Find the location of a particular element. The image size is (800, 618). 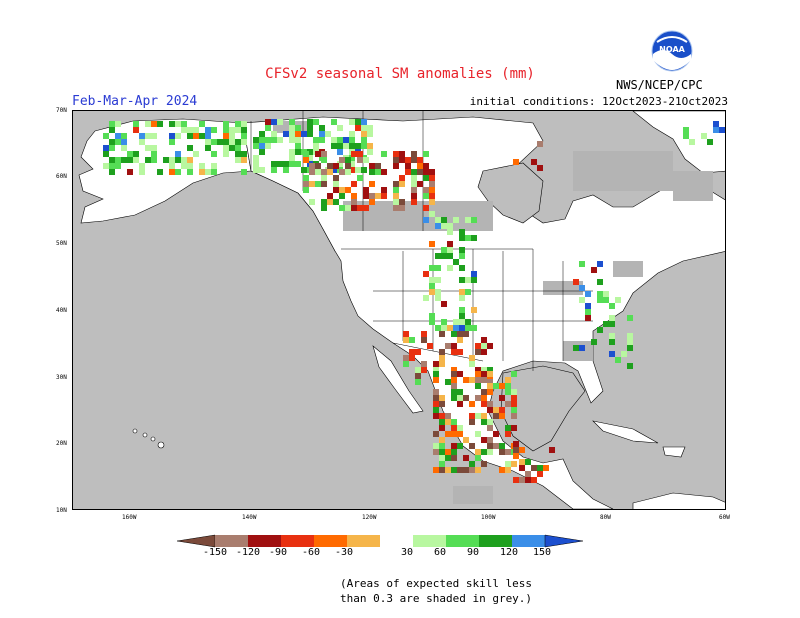

lon-label-80w: 80W is located at coordinates (605, 517).